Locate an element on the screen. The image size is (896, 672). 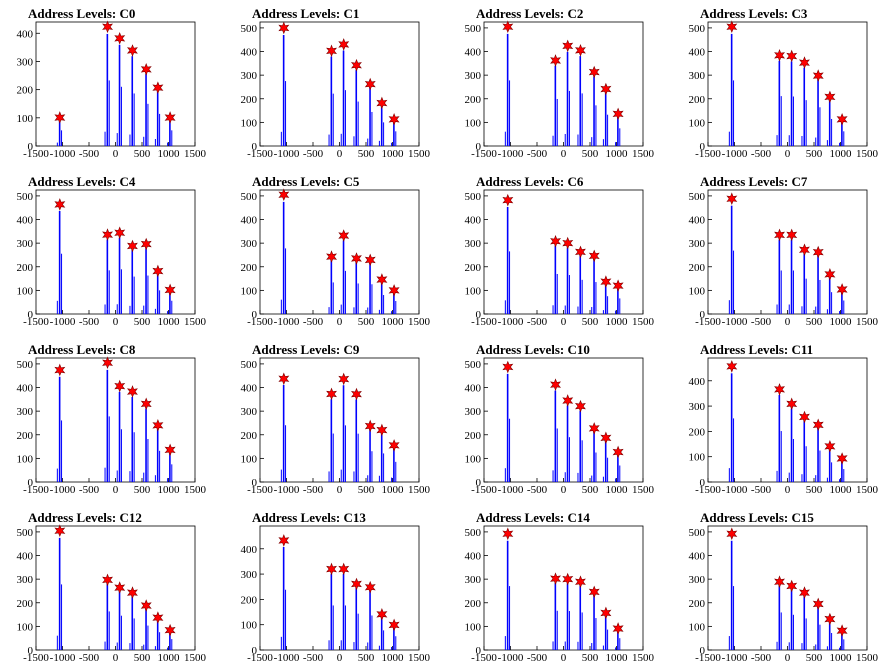
chart-title: Address Levels: C1 is located at coordinates (306, 13).